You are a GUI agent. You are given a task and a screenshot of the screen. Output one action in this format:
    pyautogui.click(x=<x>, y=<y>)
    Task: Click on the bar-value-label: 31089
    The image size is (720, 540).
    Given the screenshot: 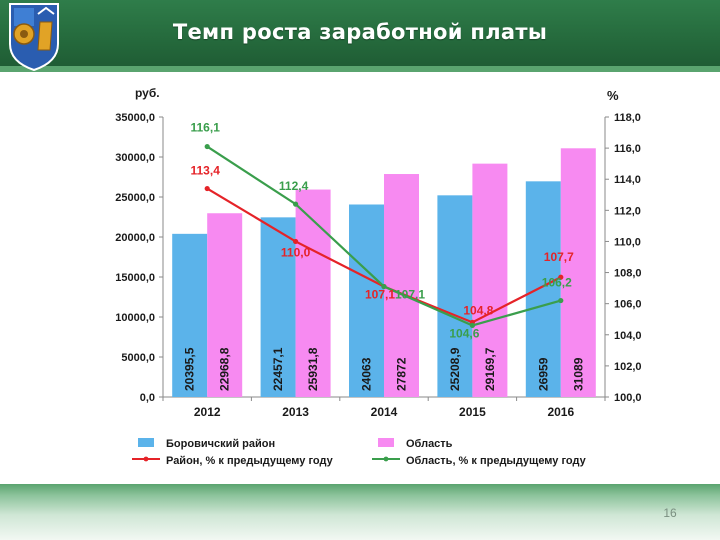 What is the action you would take?
    pyautogui.click(x=578, y=374)
    